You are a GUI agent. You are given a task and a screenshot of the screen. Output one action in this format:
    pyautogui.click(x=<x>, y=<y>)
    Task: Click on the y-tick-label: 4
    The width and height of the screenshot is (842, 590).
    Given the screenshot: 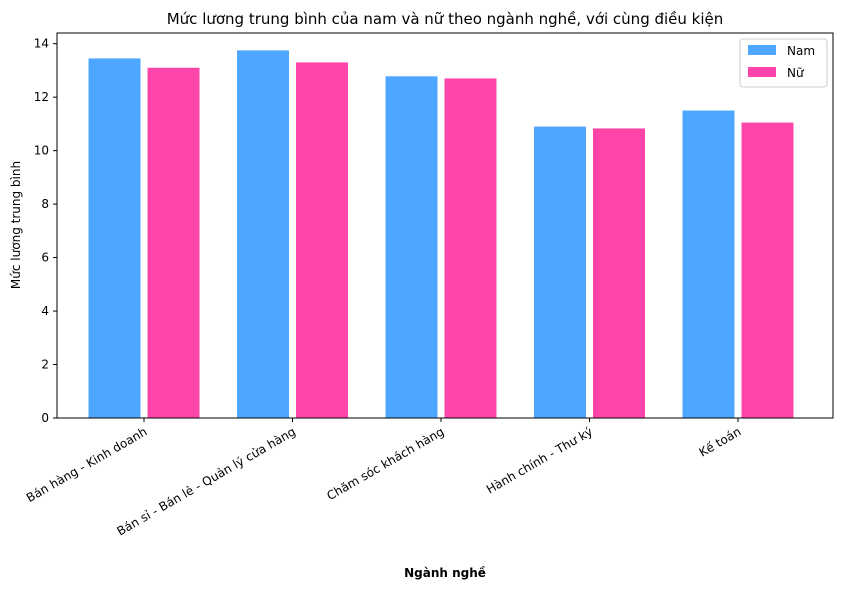 What is the action you would take?
    pyautogui.click(x=45, y=311)
    